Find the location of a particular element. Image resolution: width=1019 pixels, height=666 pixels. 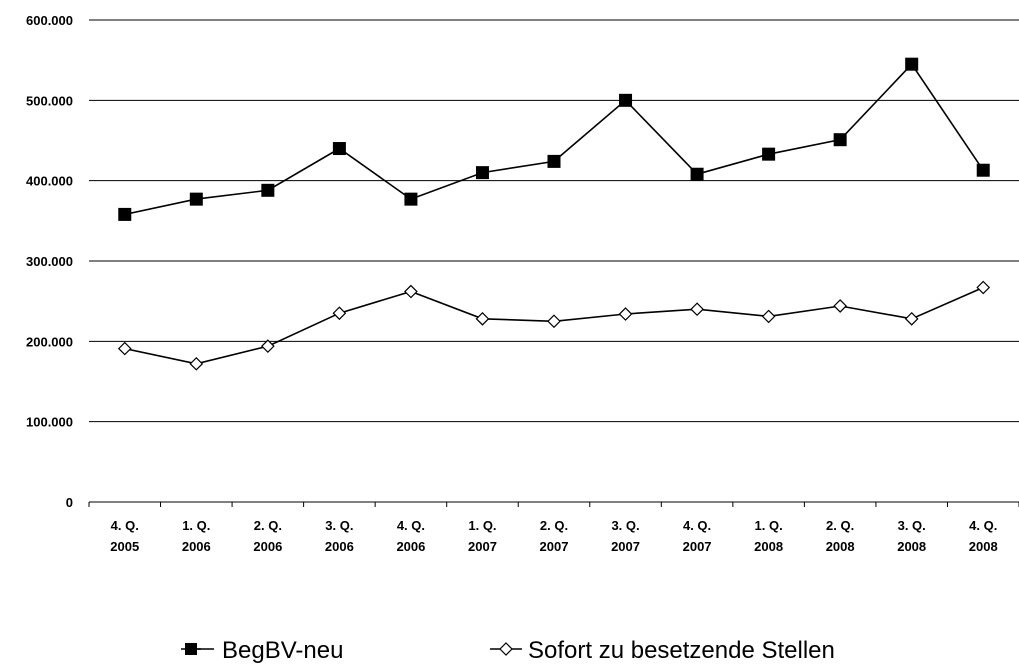

legend-item-sofort-zu-besetzende-stellen: Sofort zu besetzende Stellen is located at coordinates (662, 650).